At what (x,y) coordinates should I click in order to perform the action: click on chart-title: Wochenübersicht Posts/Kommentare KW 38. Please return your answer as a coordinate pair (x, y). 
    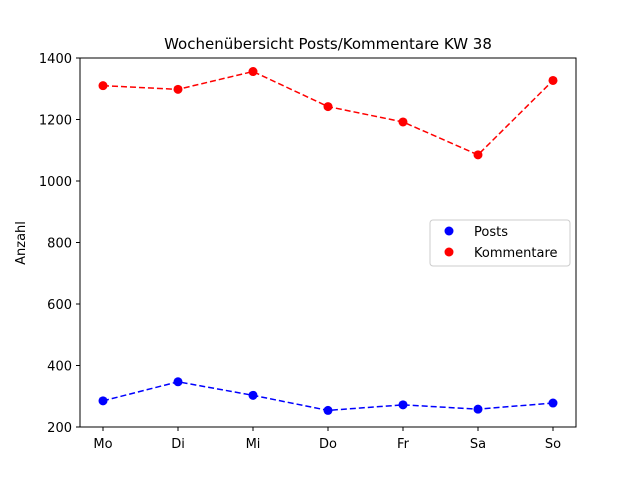
    Looking at the image, I should click on (328, 44).